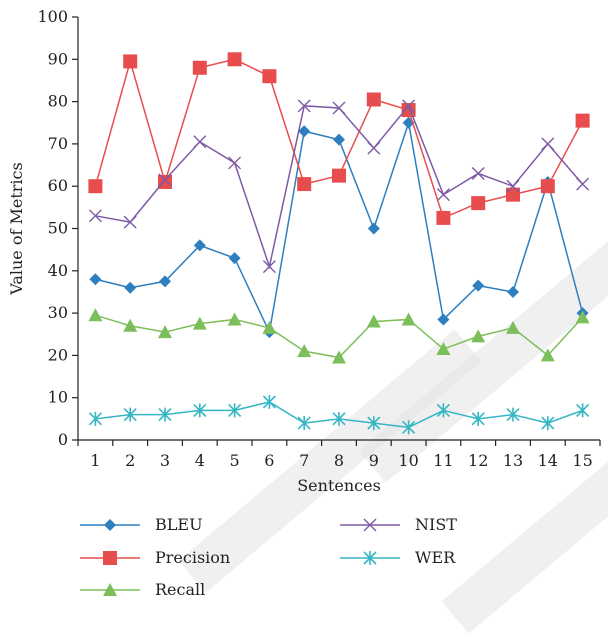 This screenshot has height=634, width=608. What do you see at coordinates (398, 524) in the screenshot?
I see `legend-item-nist: NIST` at bounding box center [398, 524].